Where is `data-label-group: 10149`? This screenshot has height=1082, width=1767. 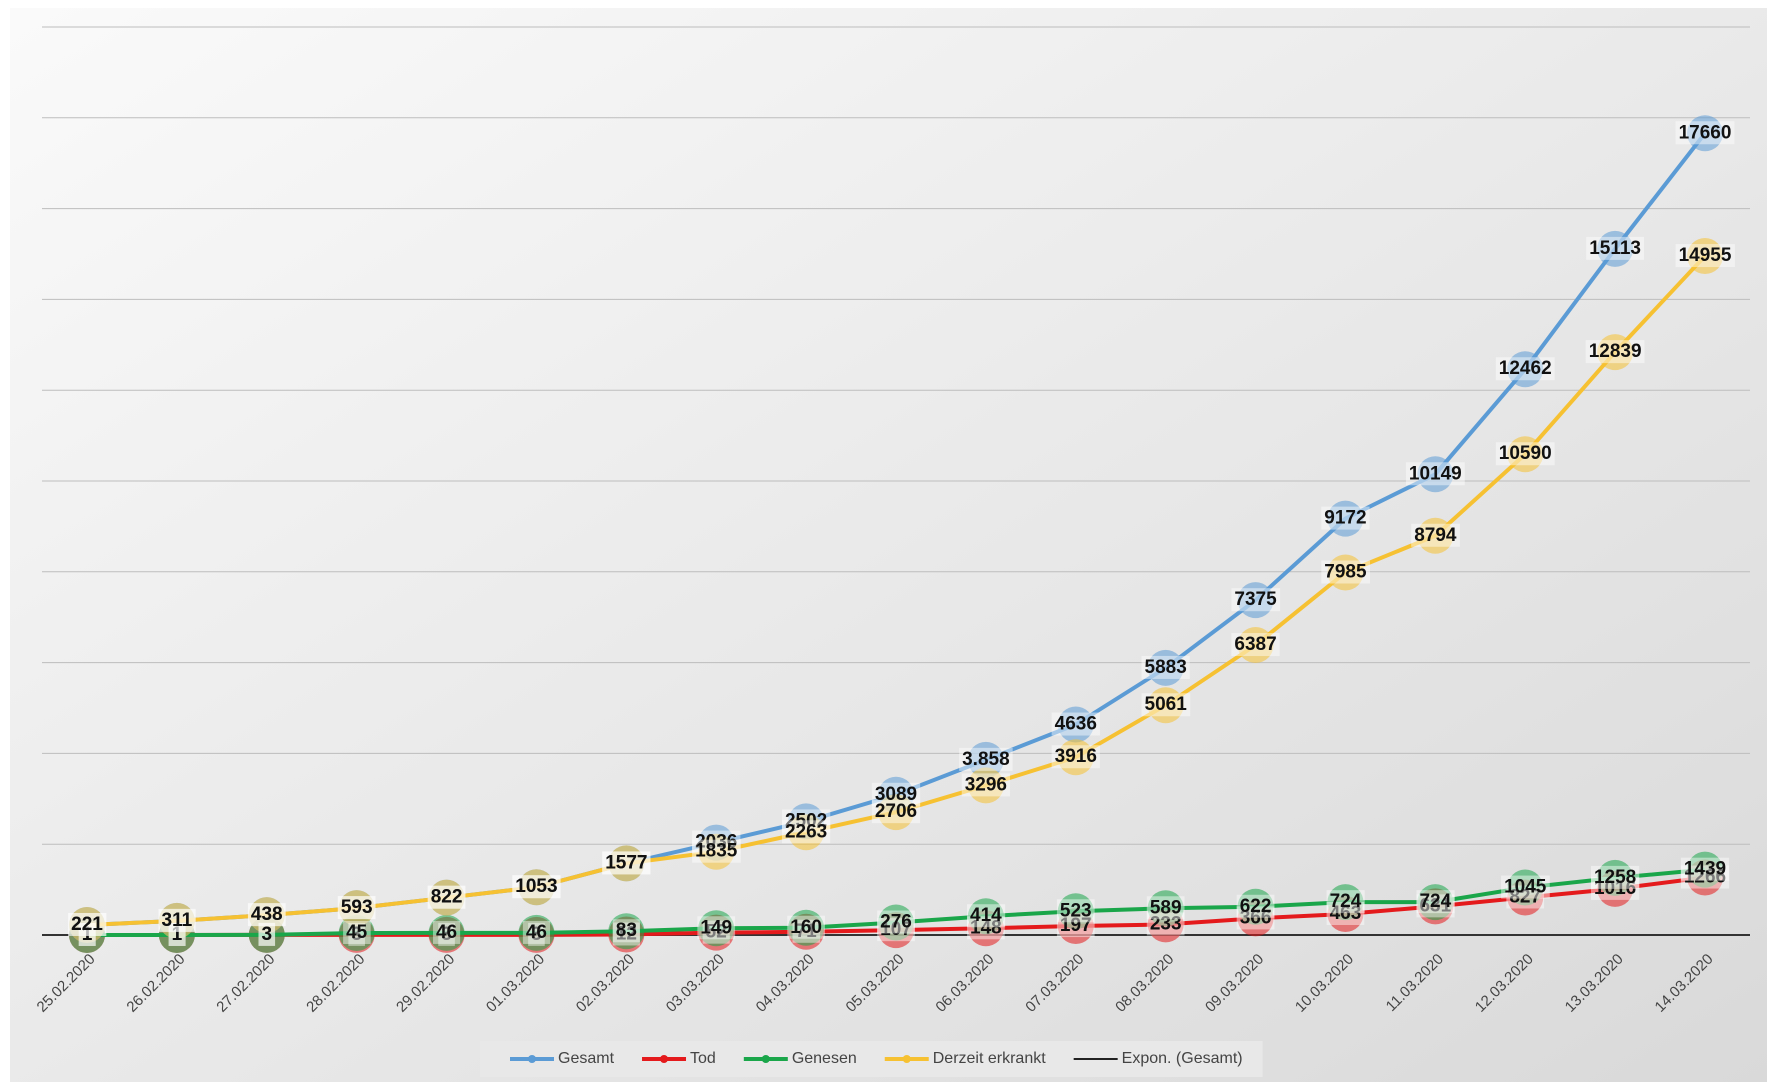 data-label-group: 10149 is located at coordinates (1435, 474).